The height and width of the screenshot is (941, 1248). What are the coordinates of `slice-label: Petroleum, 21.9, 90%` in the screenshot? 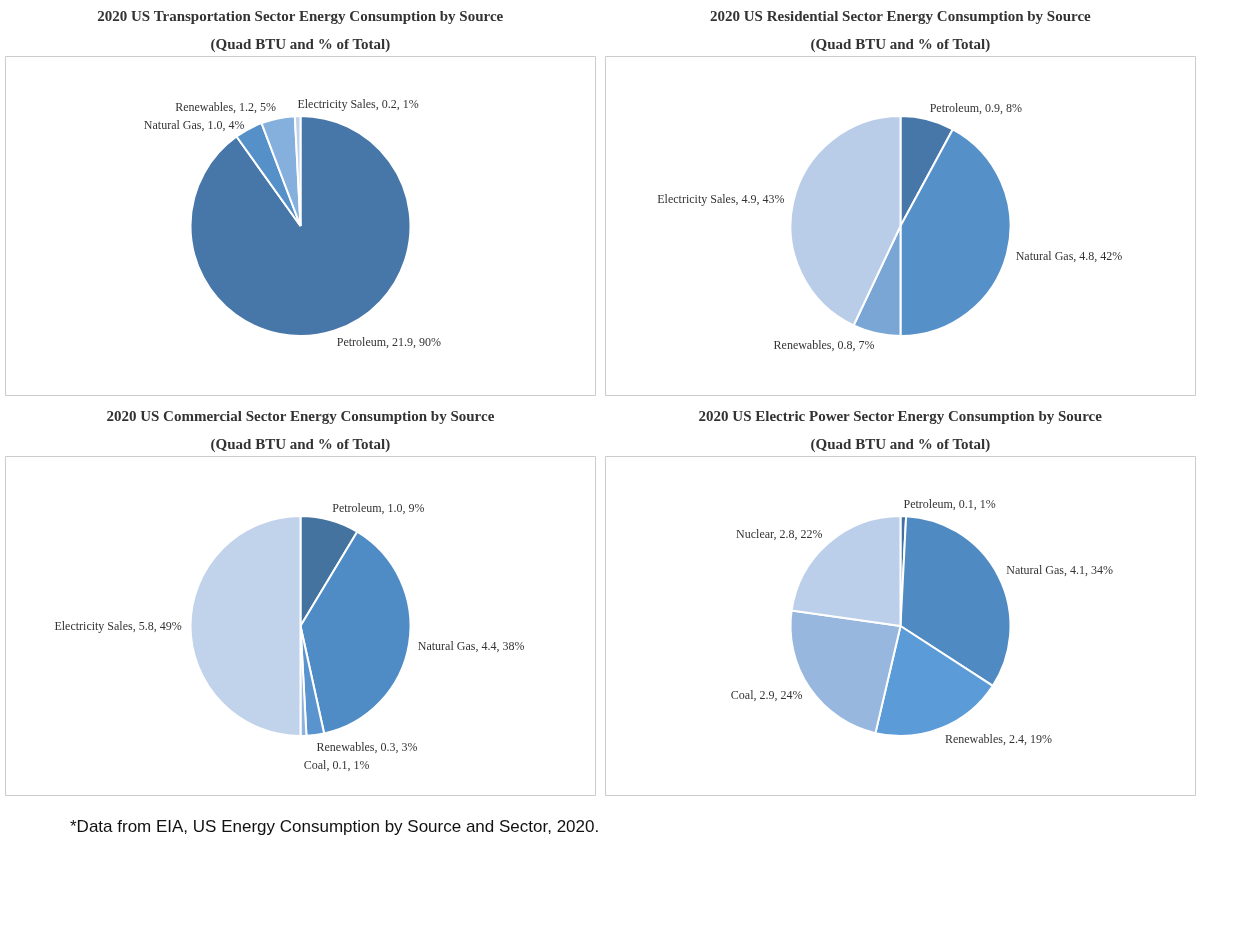 It's located at (389, 342).